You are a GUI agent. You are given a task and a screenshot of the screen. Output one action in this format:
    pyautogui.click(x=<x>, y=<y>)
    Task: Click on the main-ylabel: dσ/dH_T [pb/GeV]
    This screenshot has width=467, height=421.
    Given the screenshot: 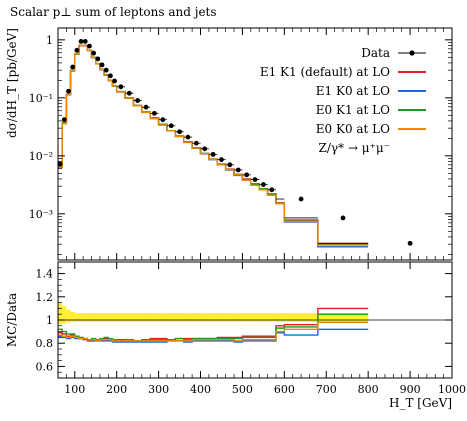 What is the action you would take?
    pyautogui.click(x=12, y=83)
    